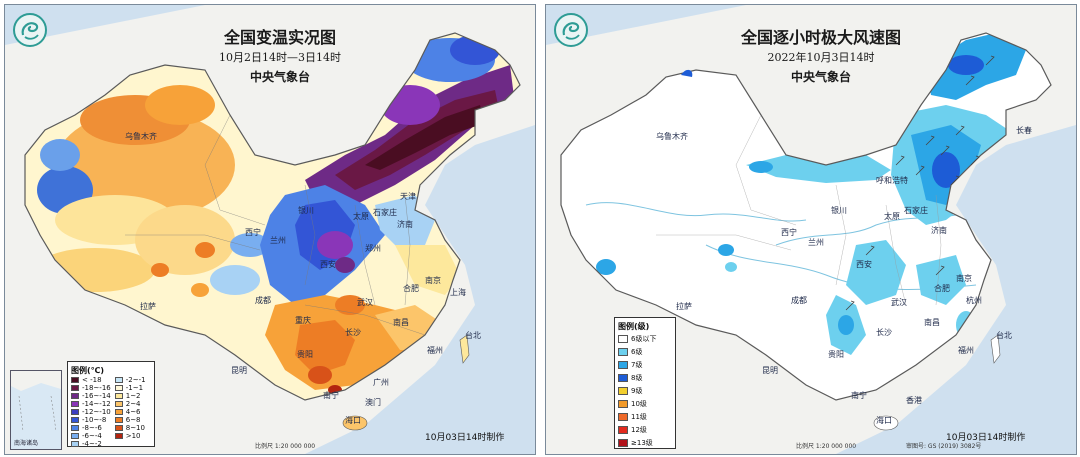 The image size is (1080, 457). I want to click on legend-item: -2~-1, so click(130, 380).